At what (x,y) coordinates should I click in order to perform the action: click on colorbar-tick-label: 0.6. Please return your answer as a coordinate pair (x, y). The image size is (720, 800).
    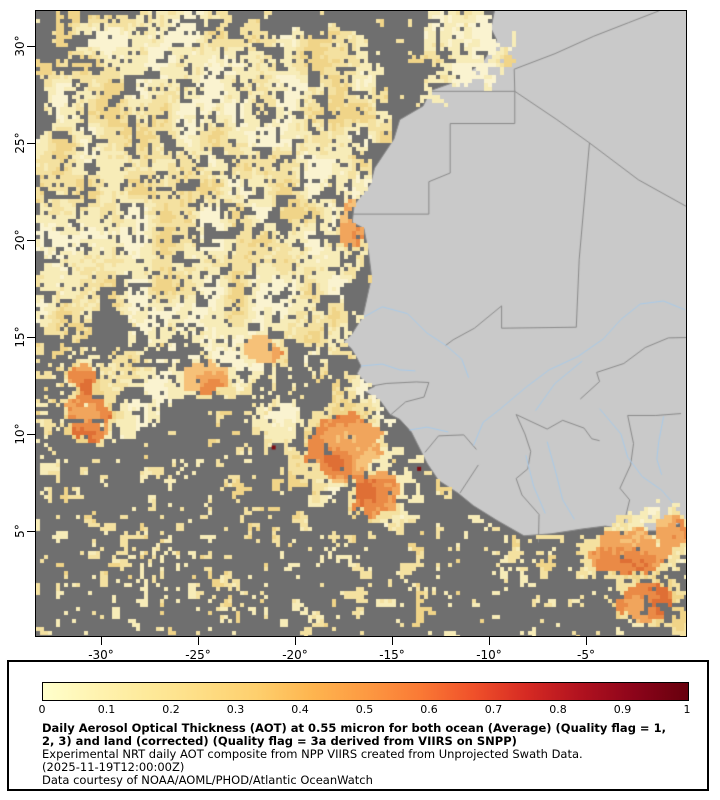
    Looking at the image, I should click on (429, 709).